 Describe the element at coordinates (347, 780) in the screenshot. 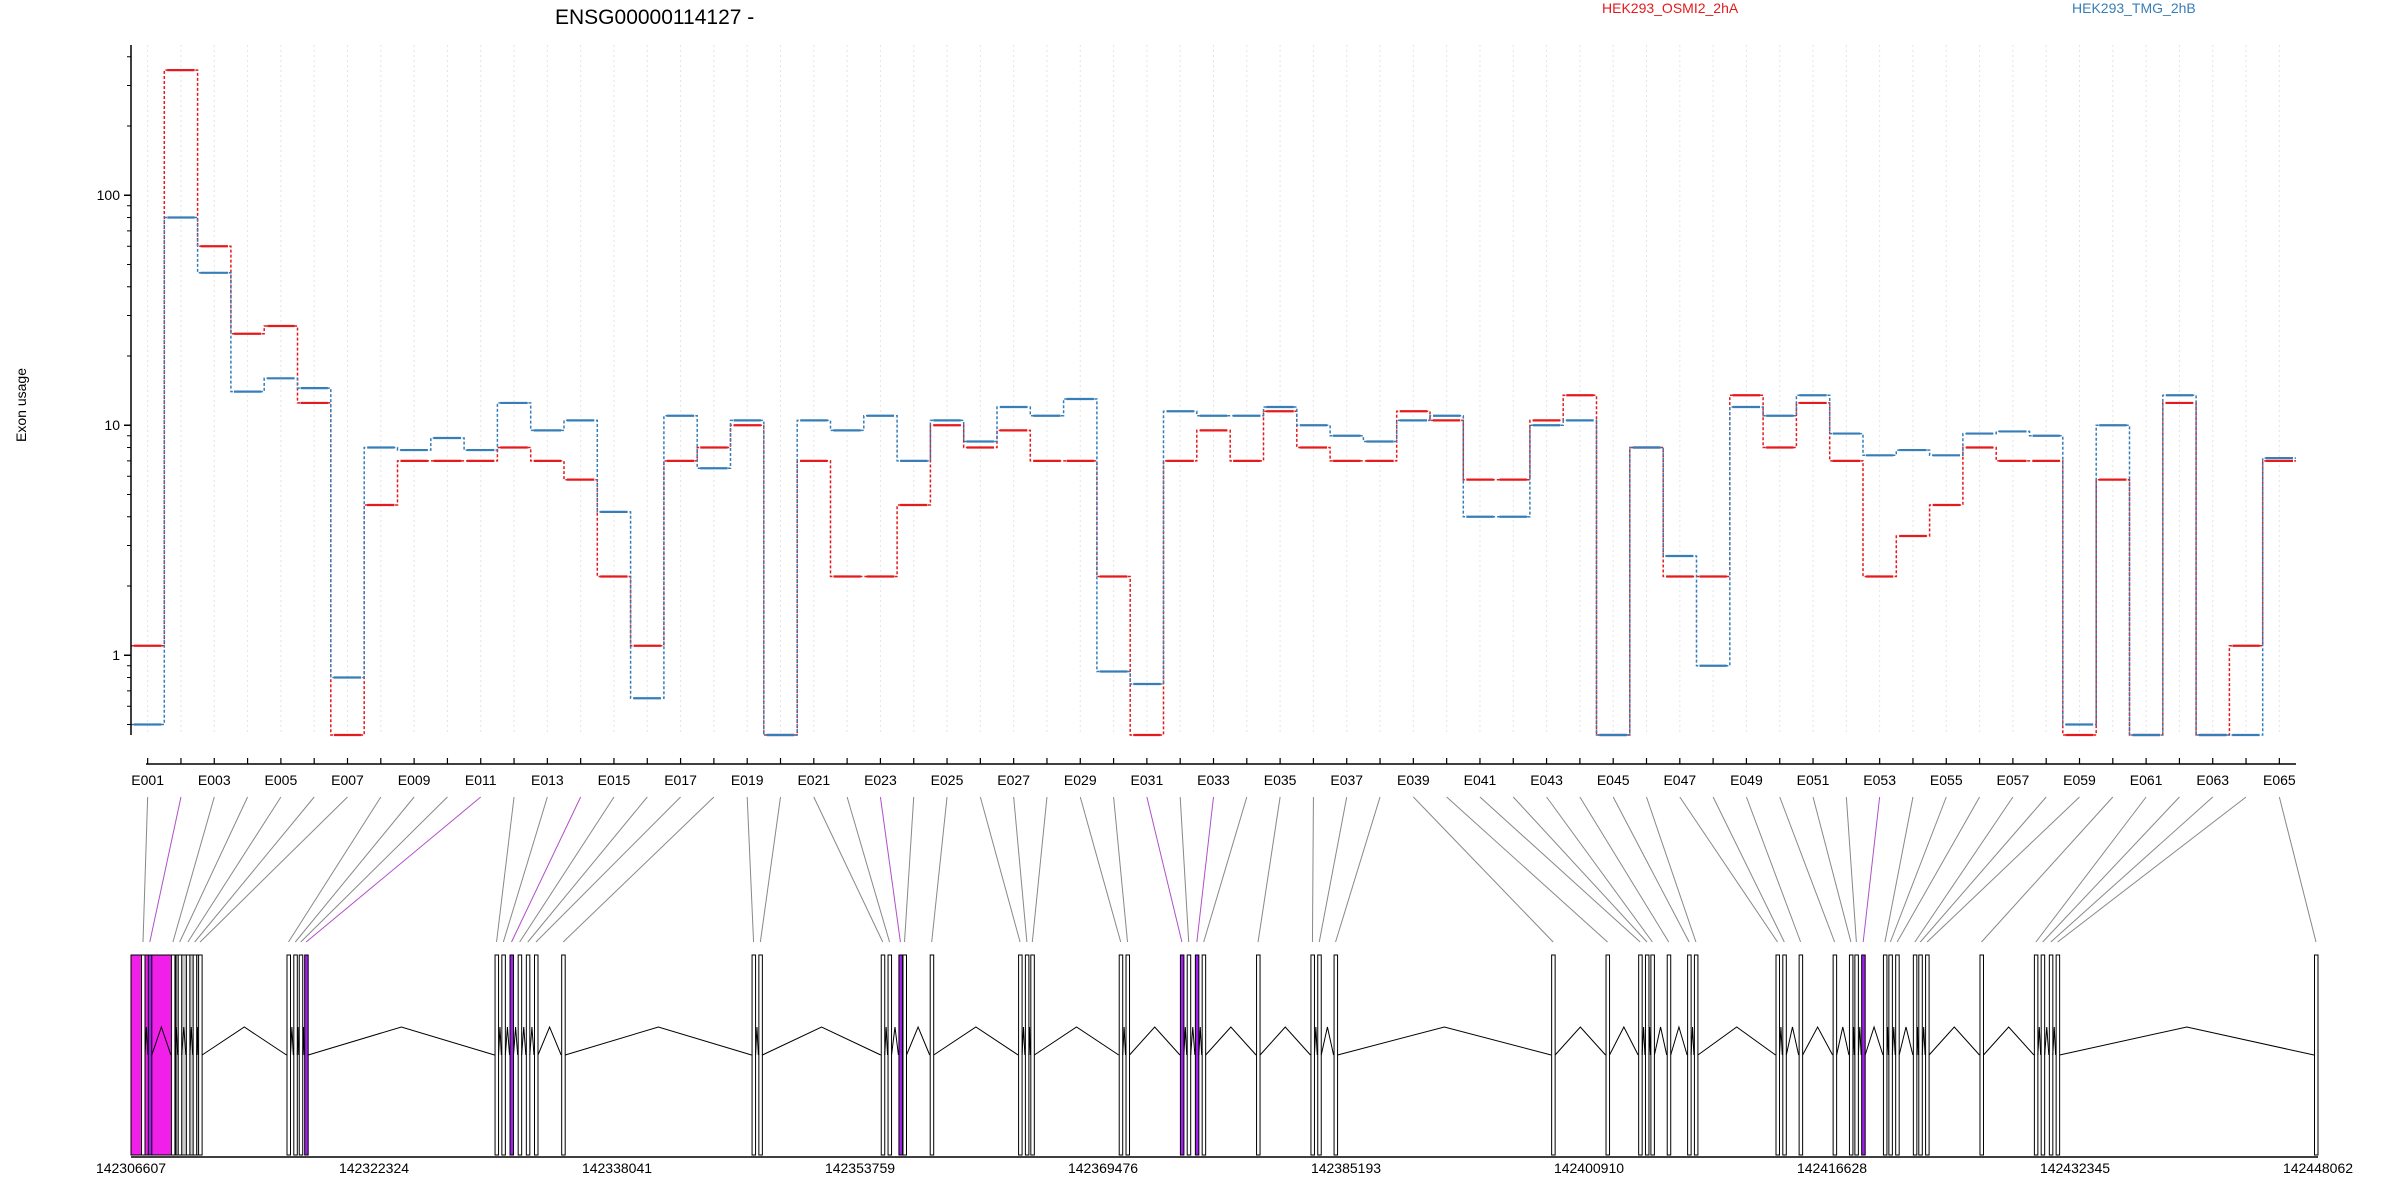

I see `exon-tick-label: E007` at that location.